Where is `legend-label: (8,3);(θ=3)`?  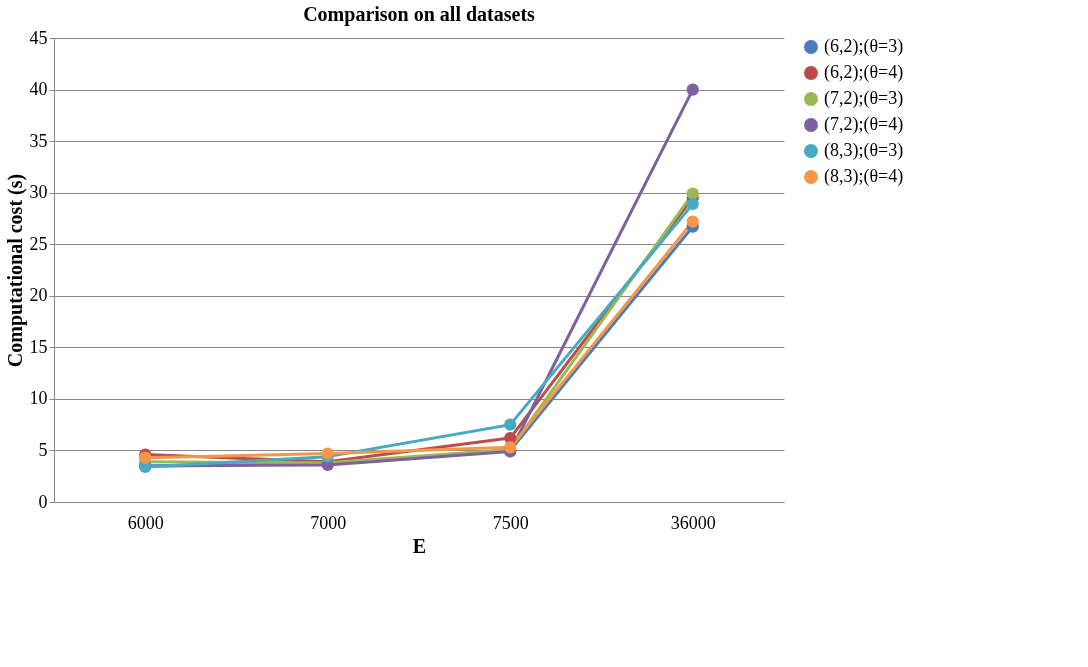
legend-label: (8,3);(θ=3) is located at coordinates (864, 150).